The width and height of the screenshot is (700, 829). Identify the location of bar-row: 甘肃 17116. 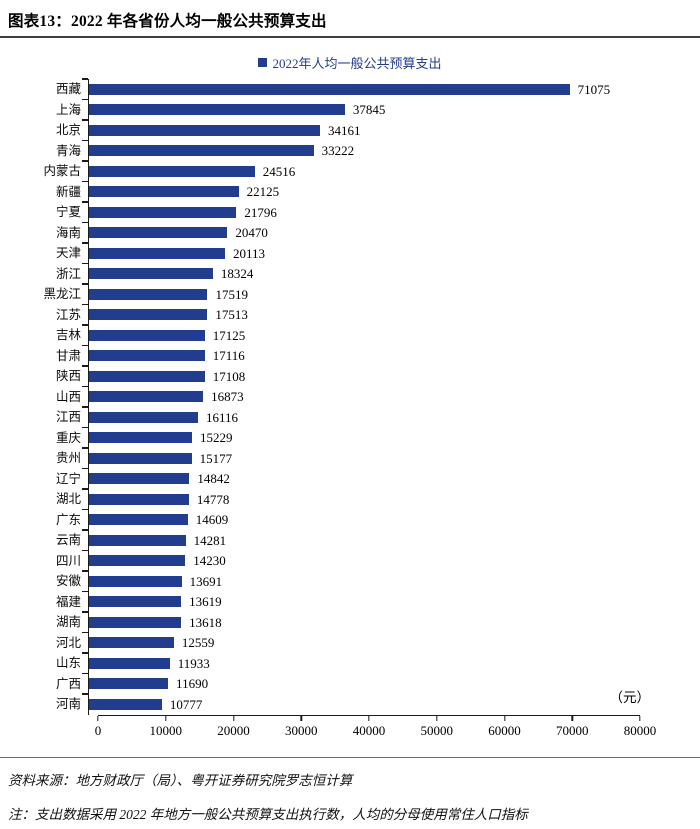
(350, 355).